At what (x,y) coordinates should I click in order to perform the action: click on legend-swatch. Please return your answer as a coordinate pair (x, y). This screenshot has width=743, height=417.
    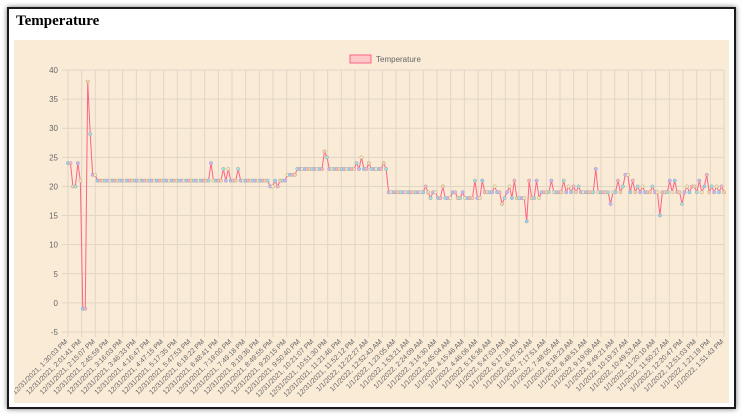
    Looking at the image, I should click on (360, 59).